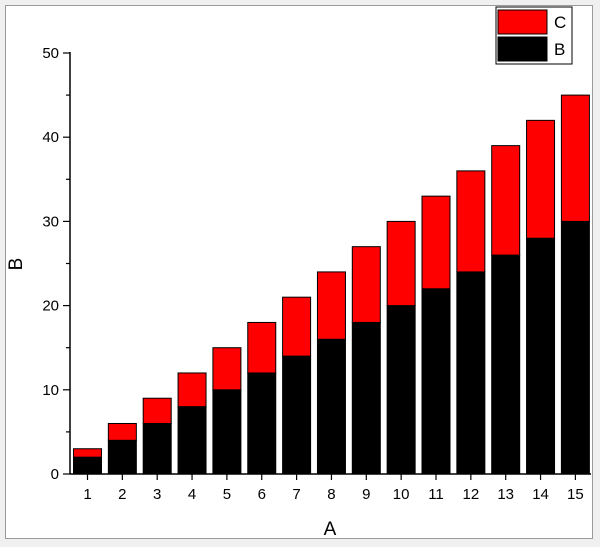  Describe the element at coordinates (50, 390) in the screenshot. I see `y-tick-label: 10` at that location.